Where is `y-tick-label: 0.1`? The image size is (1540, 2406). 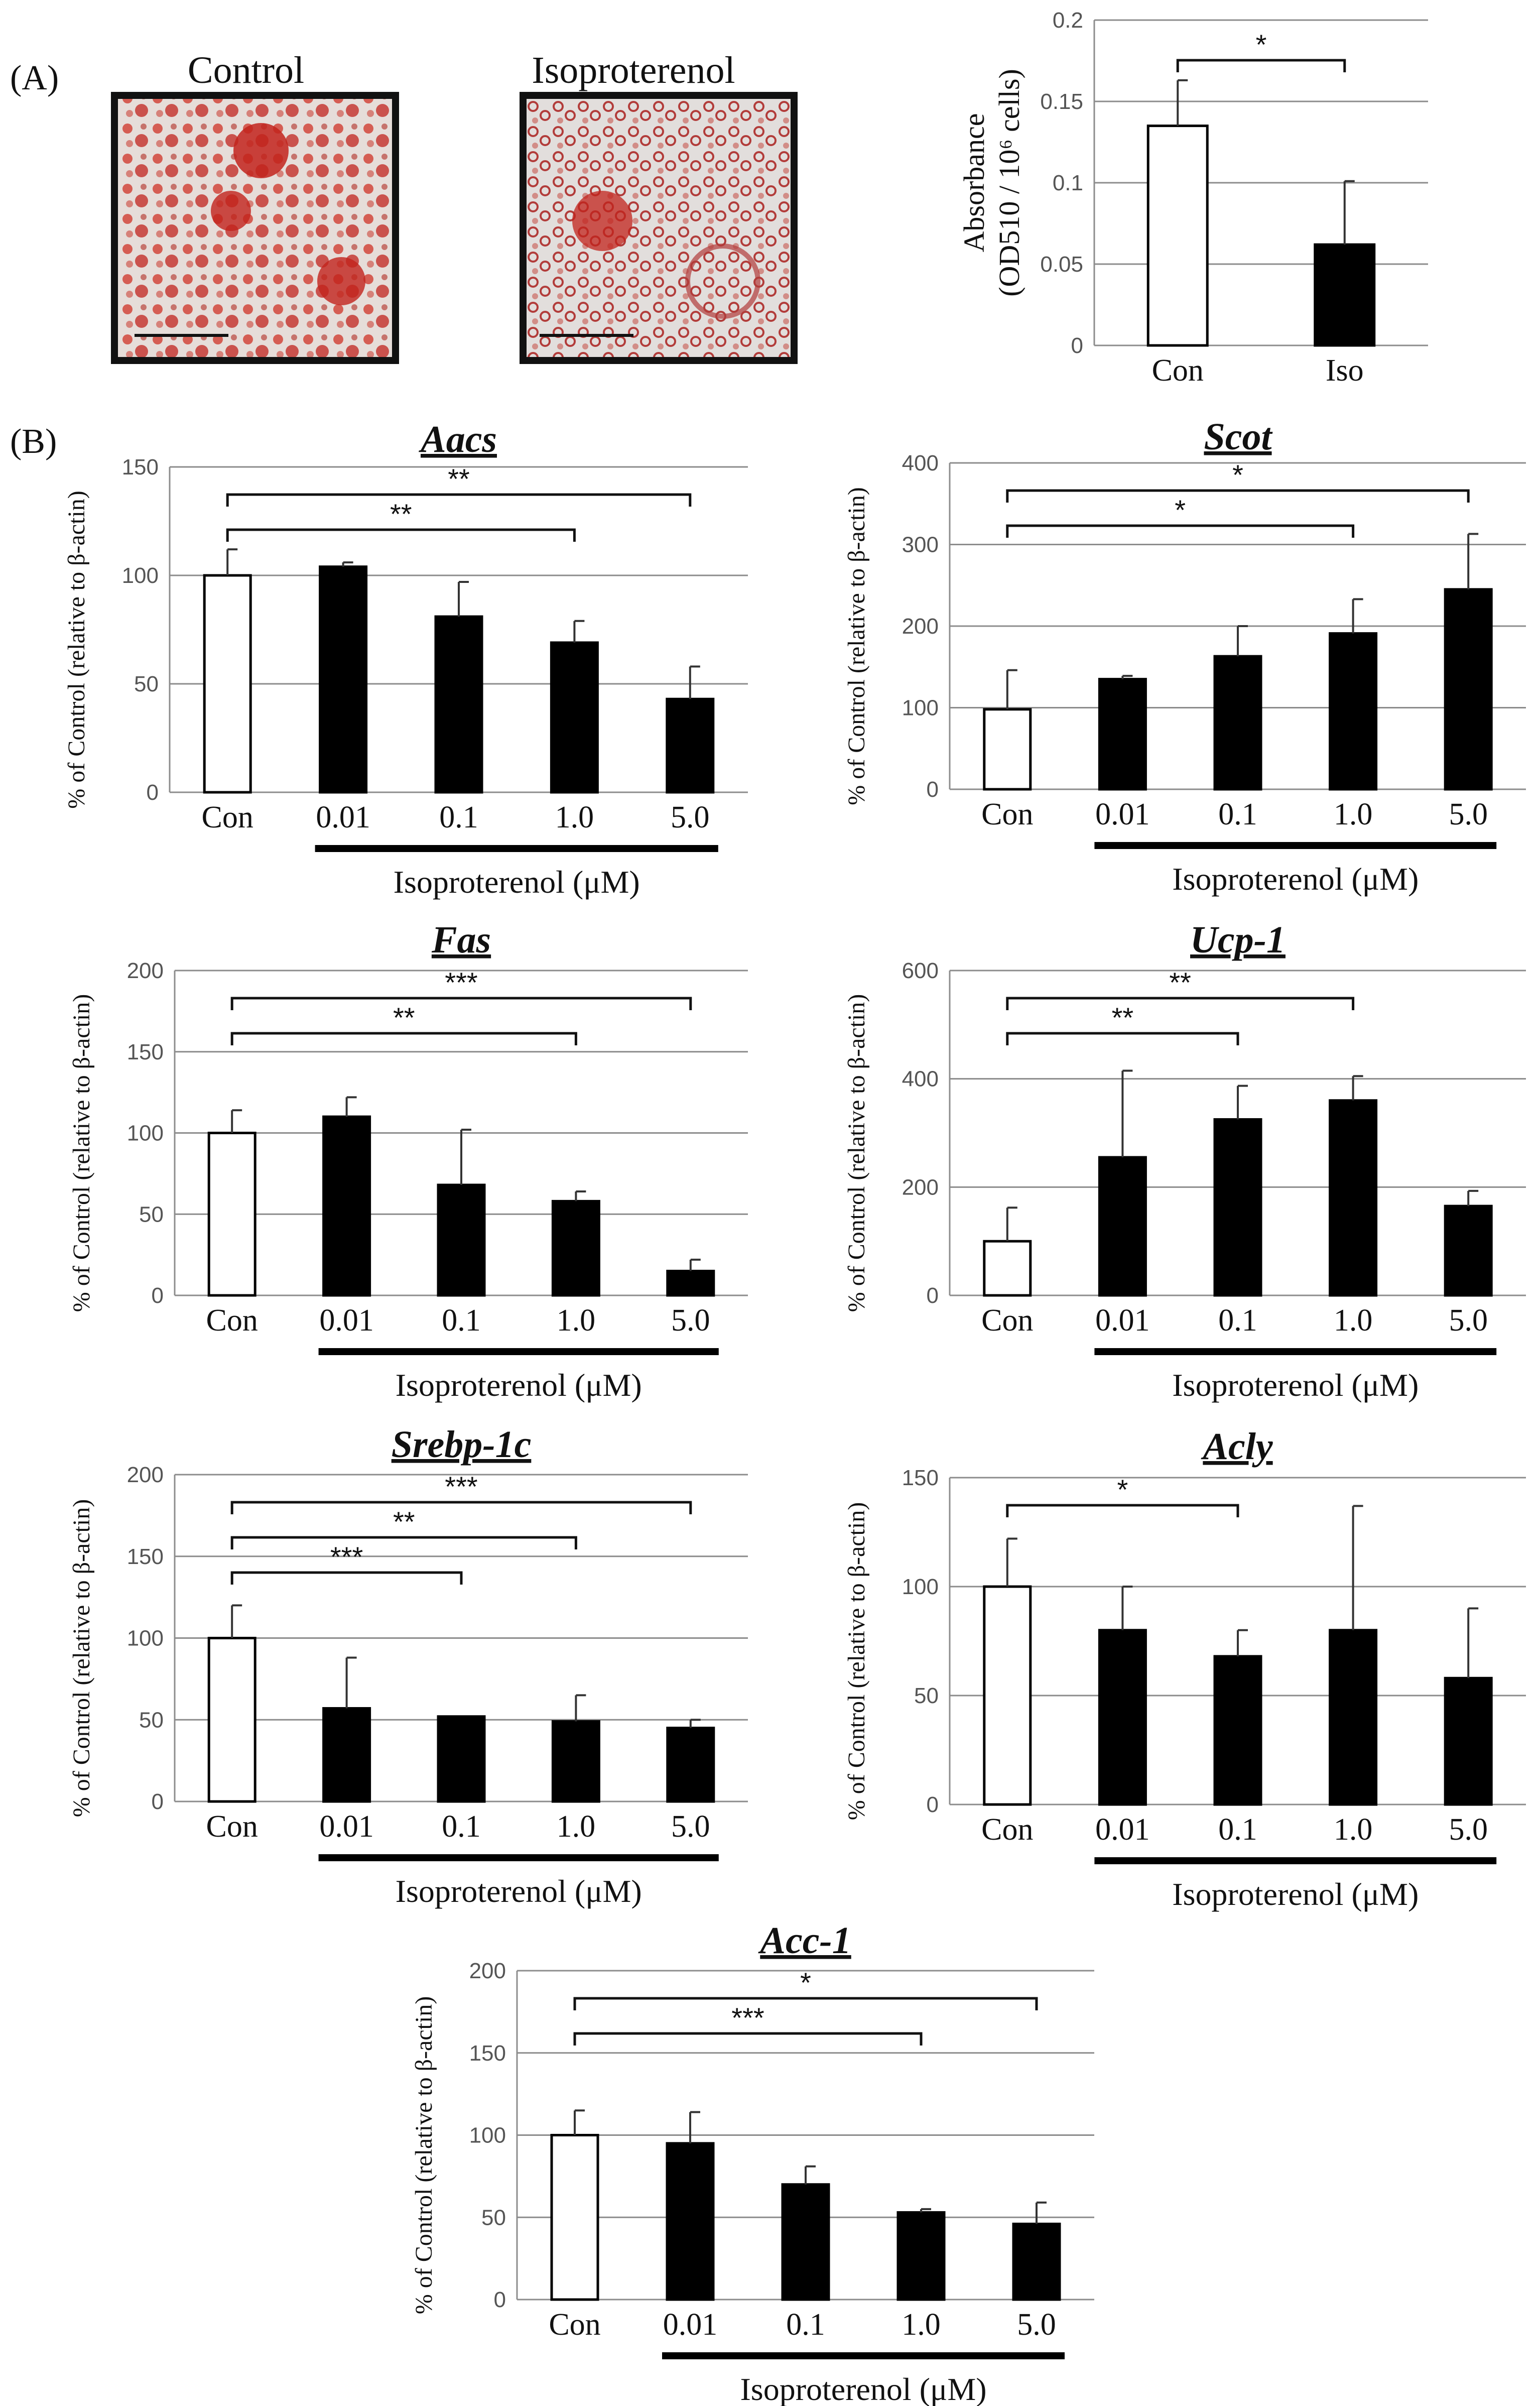 y-tick-label: 0.1 is located at coordinates (1068, 183).